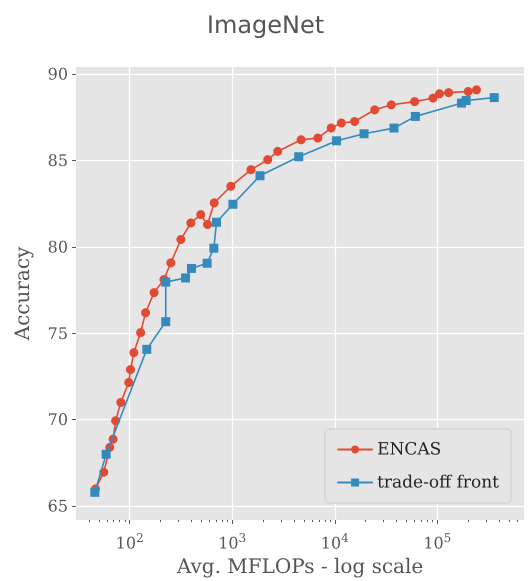 This screenshot has height=581, width=531. Describe the element at coordinates (58, 160) in the screenshot. I see `y-tick-label: 85` at that location.